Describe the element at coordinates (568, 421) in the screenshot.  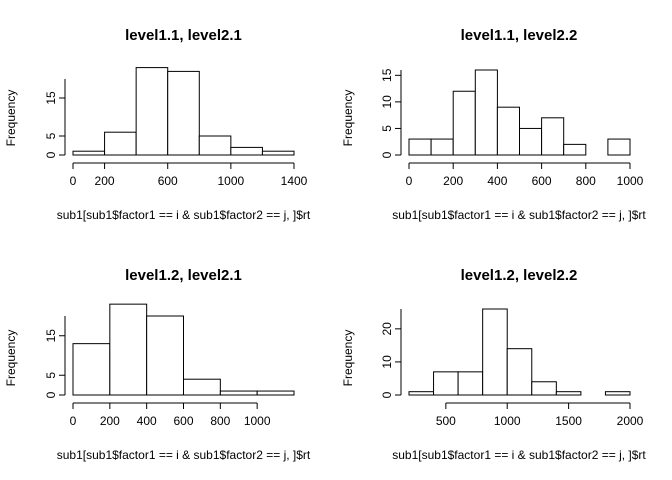
I see `x-tick-label: 1500` at that location.